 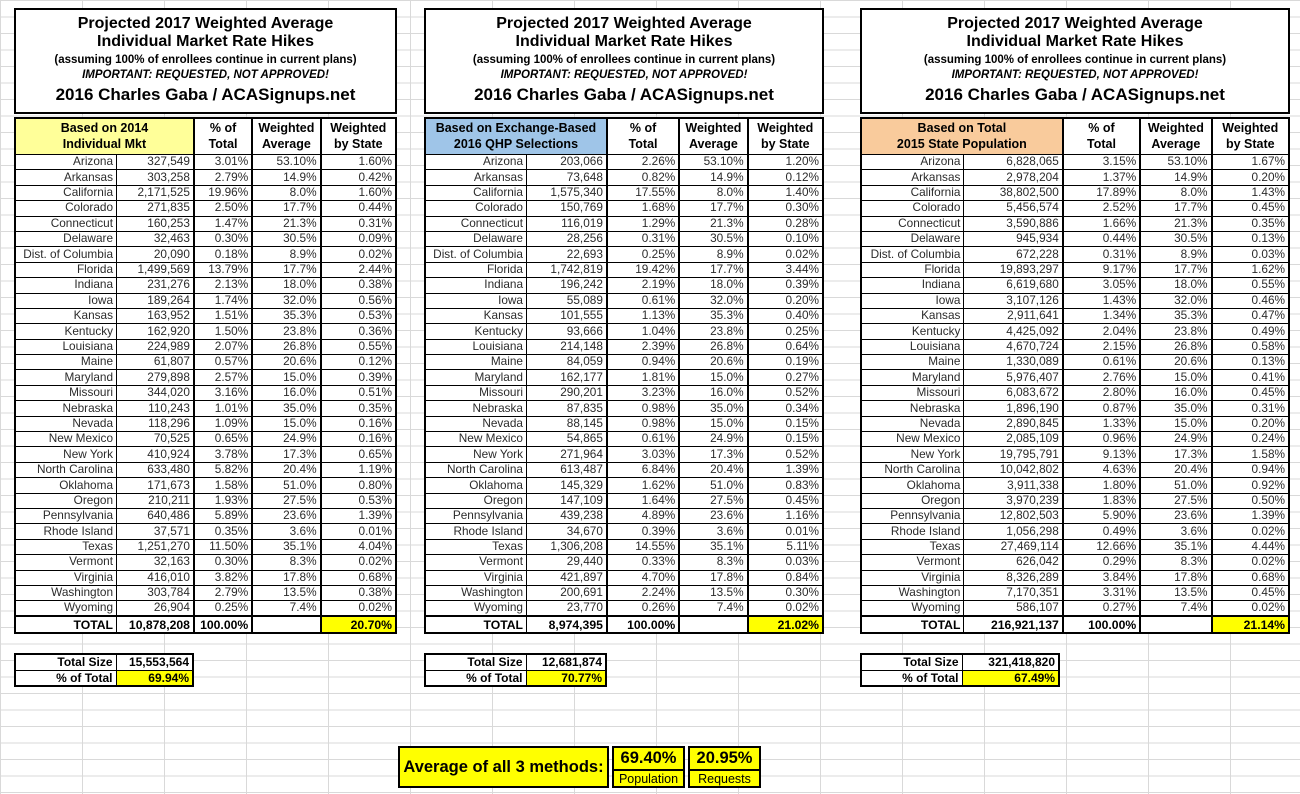 I want to click on size-value-cell: 3,107,126, so click(x=1013, y=300).